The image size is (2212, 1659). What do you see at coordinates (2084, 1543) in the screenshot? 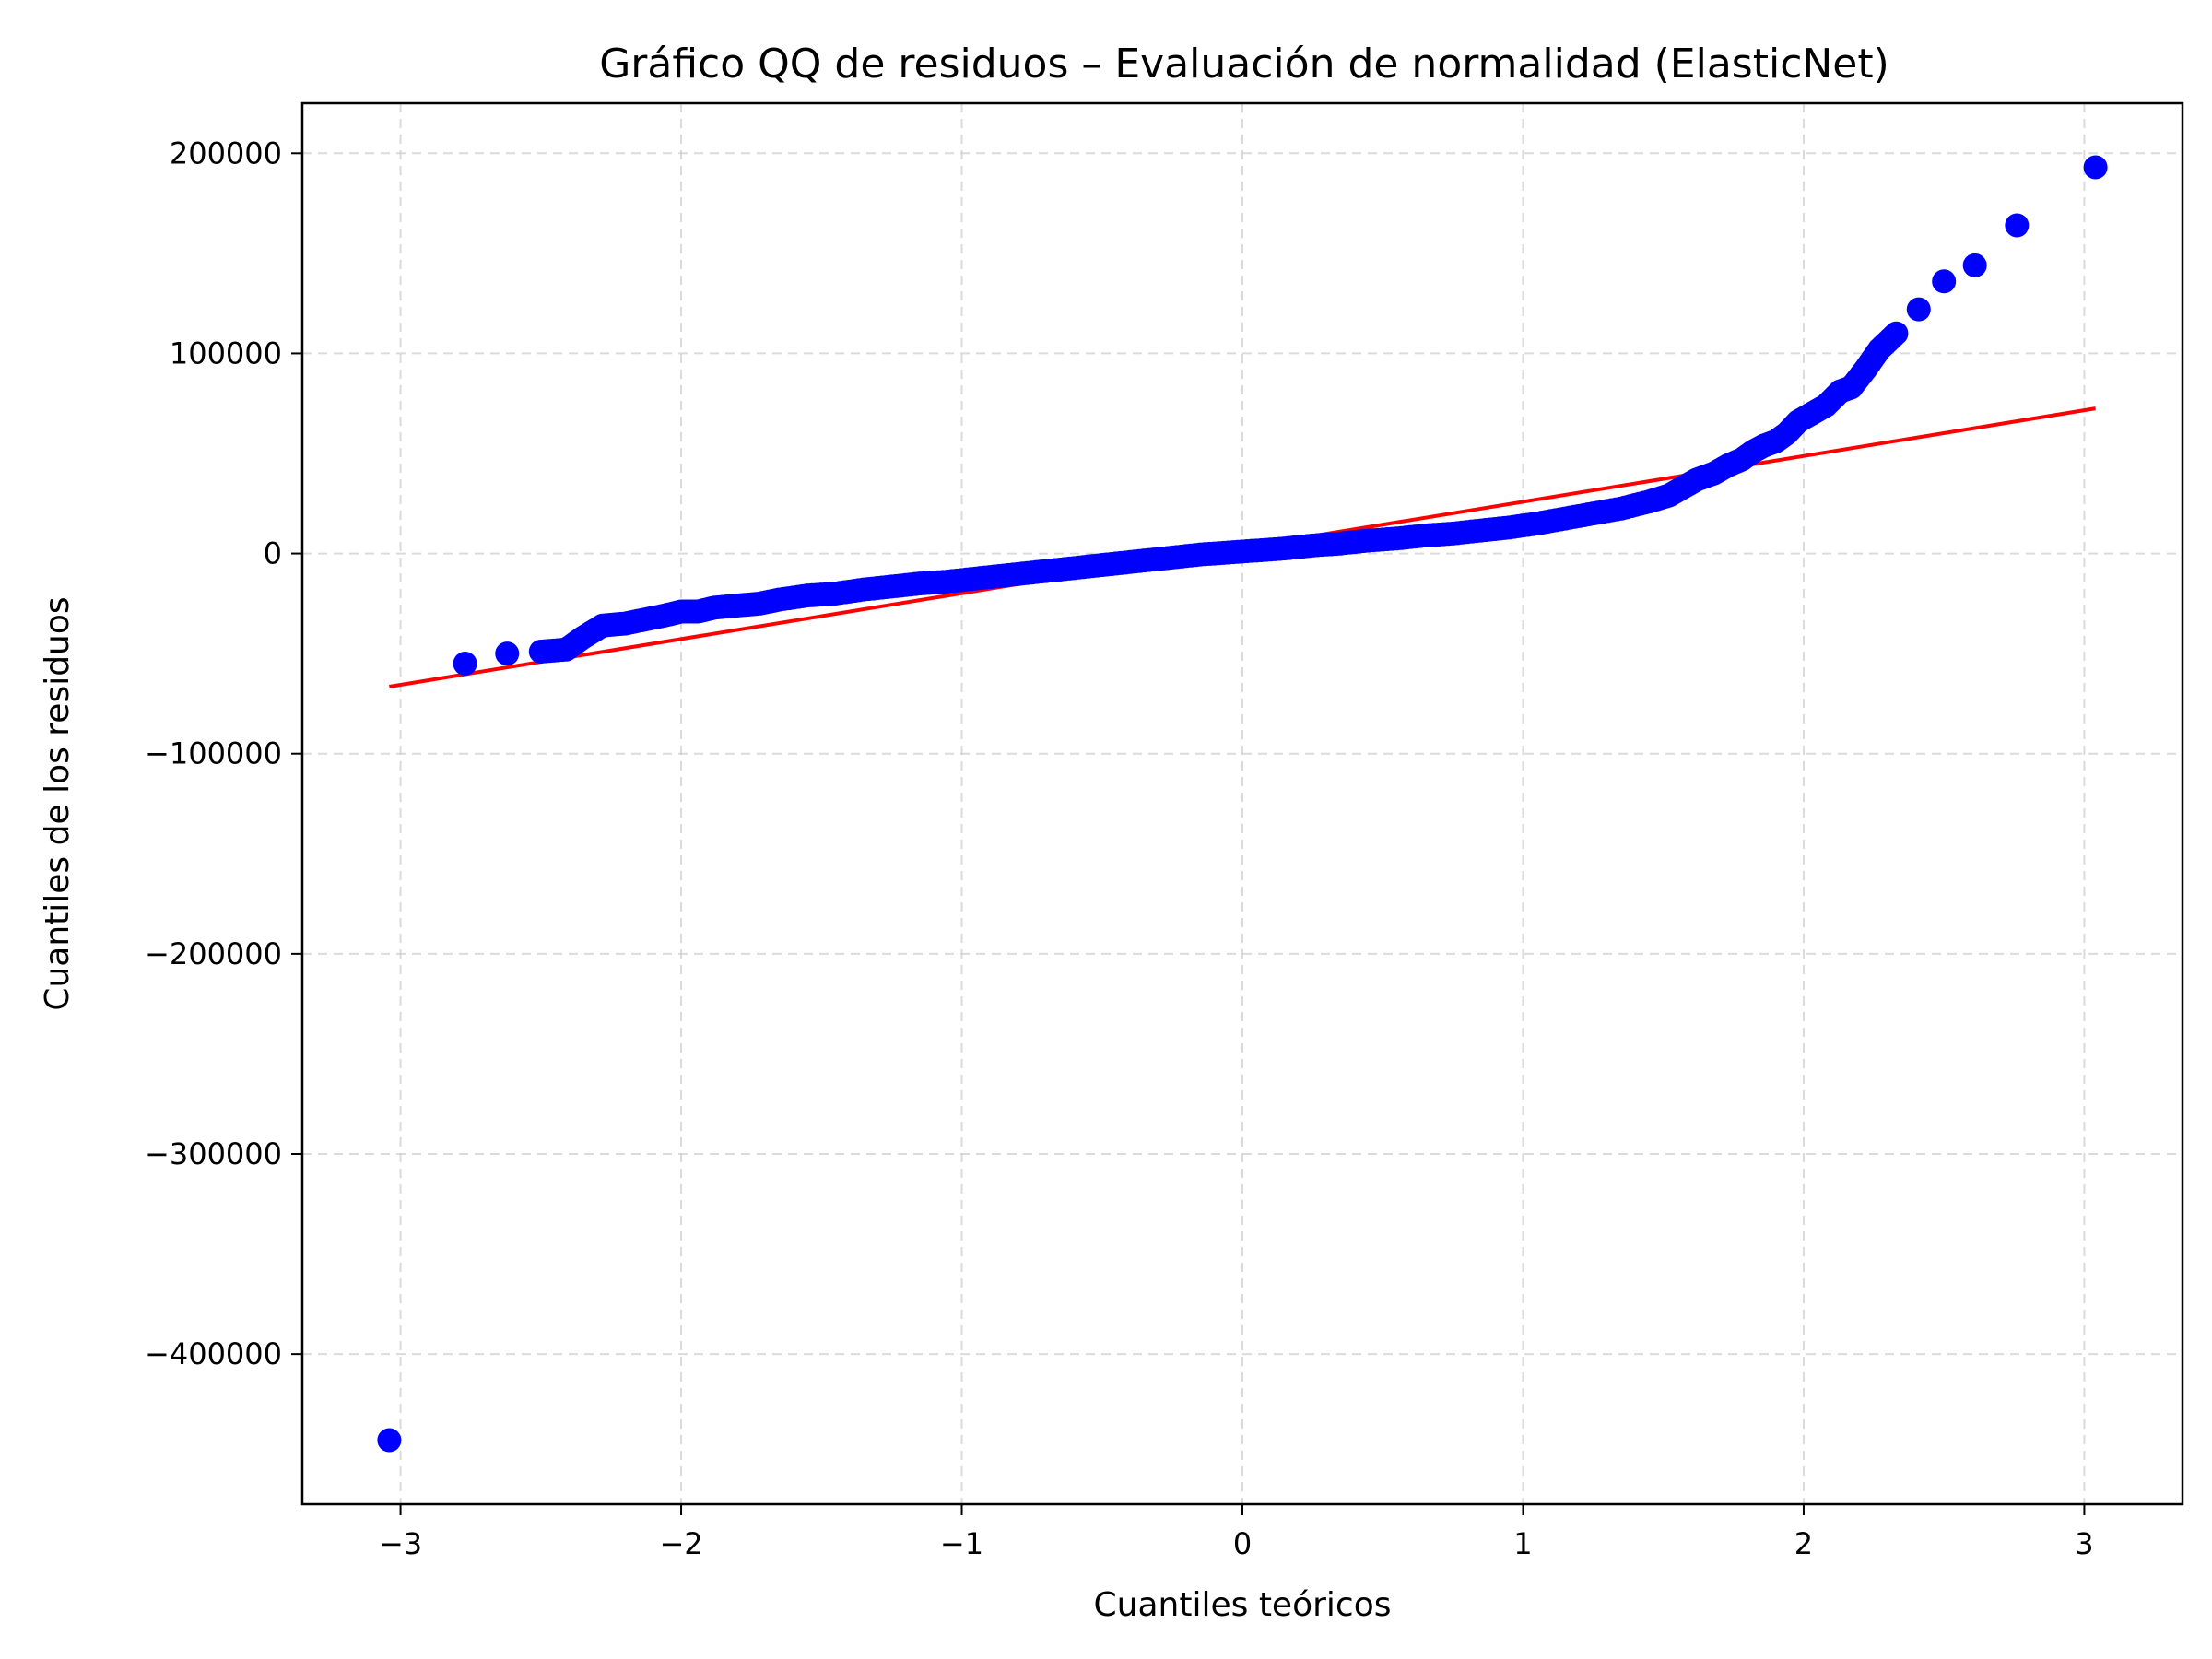
I see `x-tick-label: 3` at bounding box center [2084, 1543].